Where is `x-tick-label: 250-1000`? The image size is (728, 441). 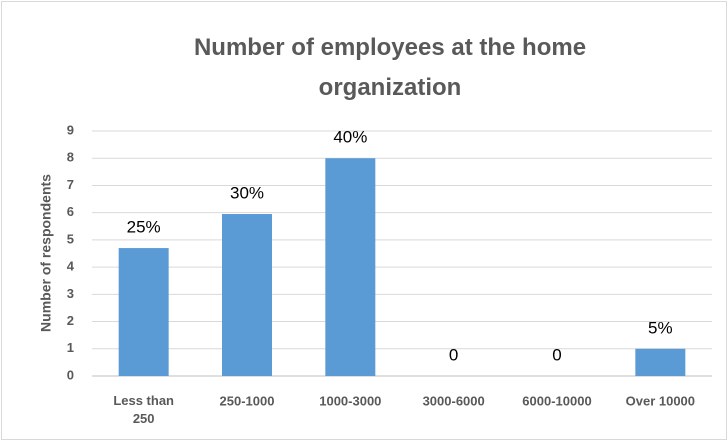 x-tick-label: 250-1000 is located at coordinates (247, 400).